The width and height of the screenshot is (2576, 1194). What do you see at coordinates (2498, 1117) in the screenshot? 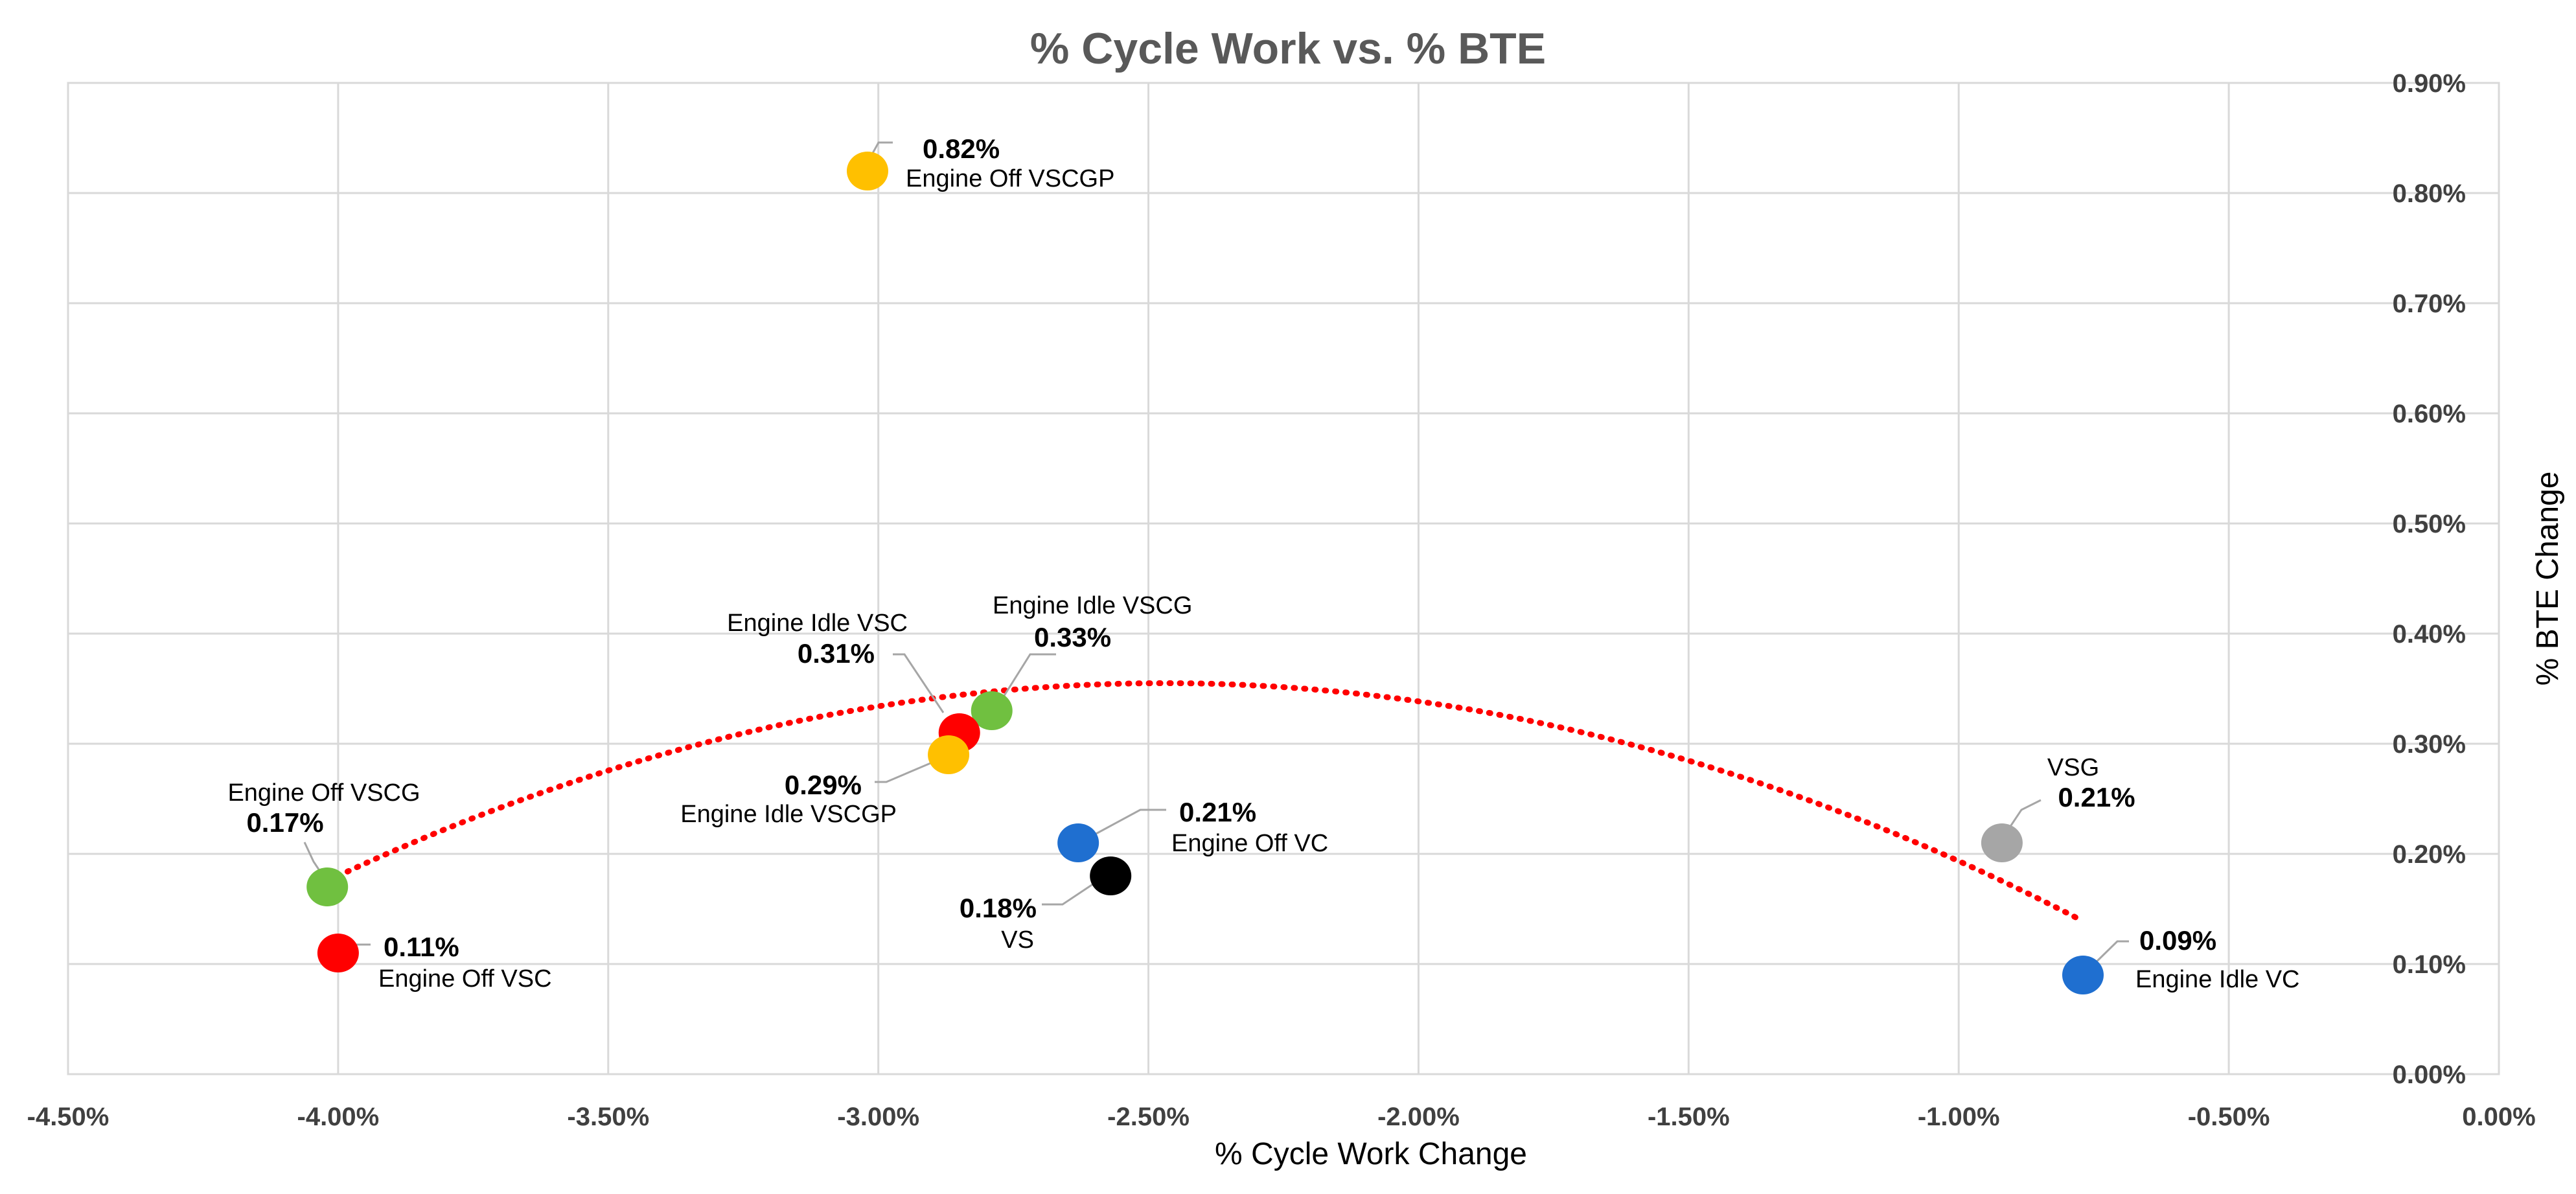
I see `x-tick-label: 0.00%` at bounding box center [2498, 1117].